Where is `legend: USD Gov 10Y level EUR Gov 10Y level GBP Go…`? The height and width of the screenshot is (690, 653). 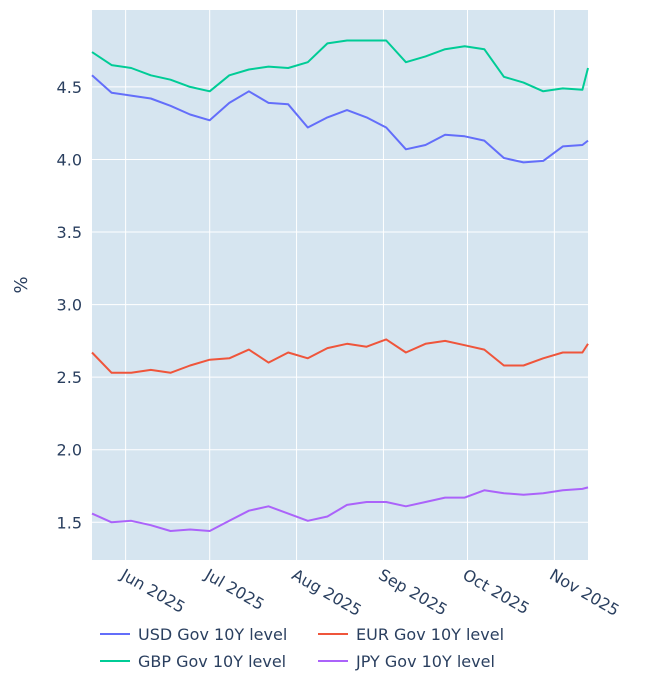 legend: USD Gov 10Y level EUR Gov 10Y level GBP Go… is located at coordinates (302, 648).